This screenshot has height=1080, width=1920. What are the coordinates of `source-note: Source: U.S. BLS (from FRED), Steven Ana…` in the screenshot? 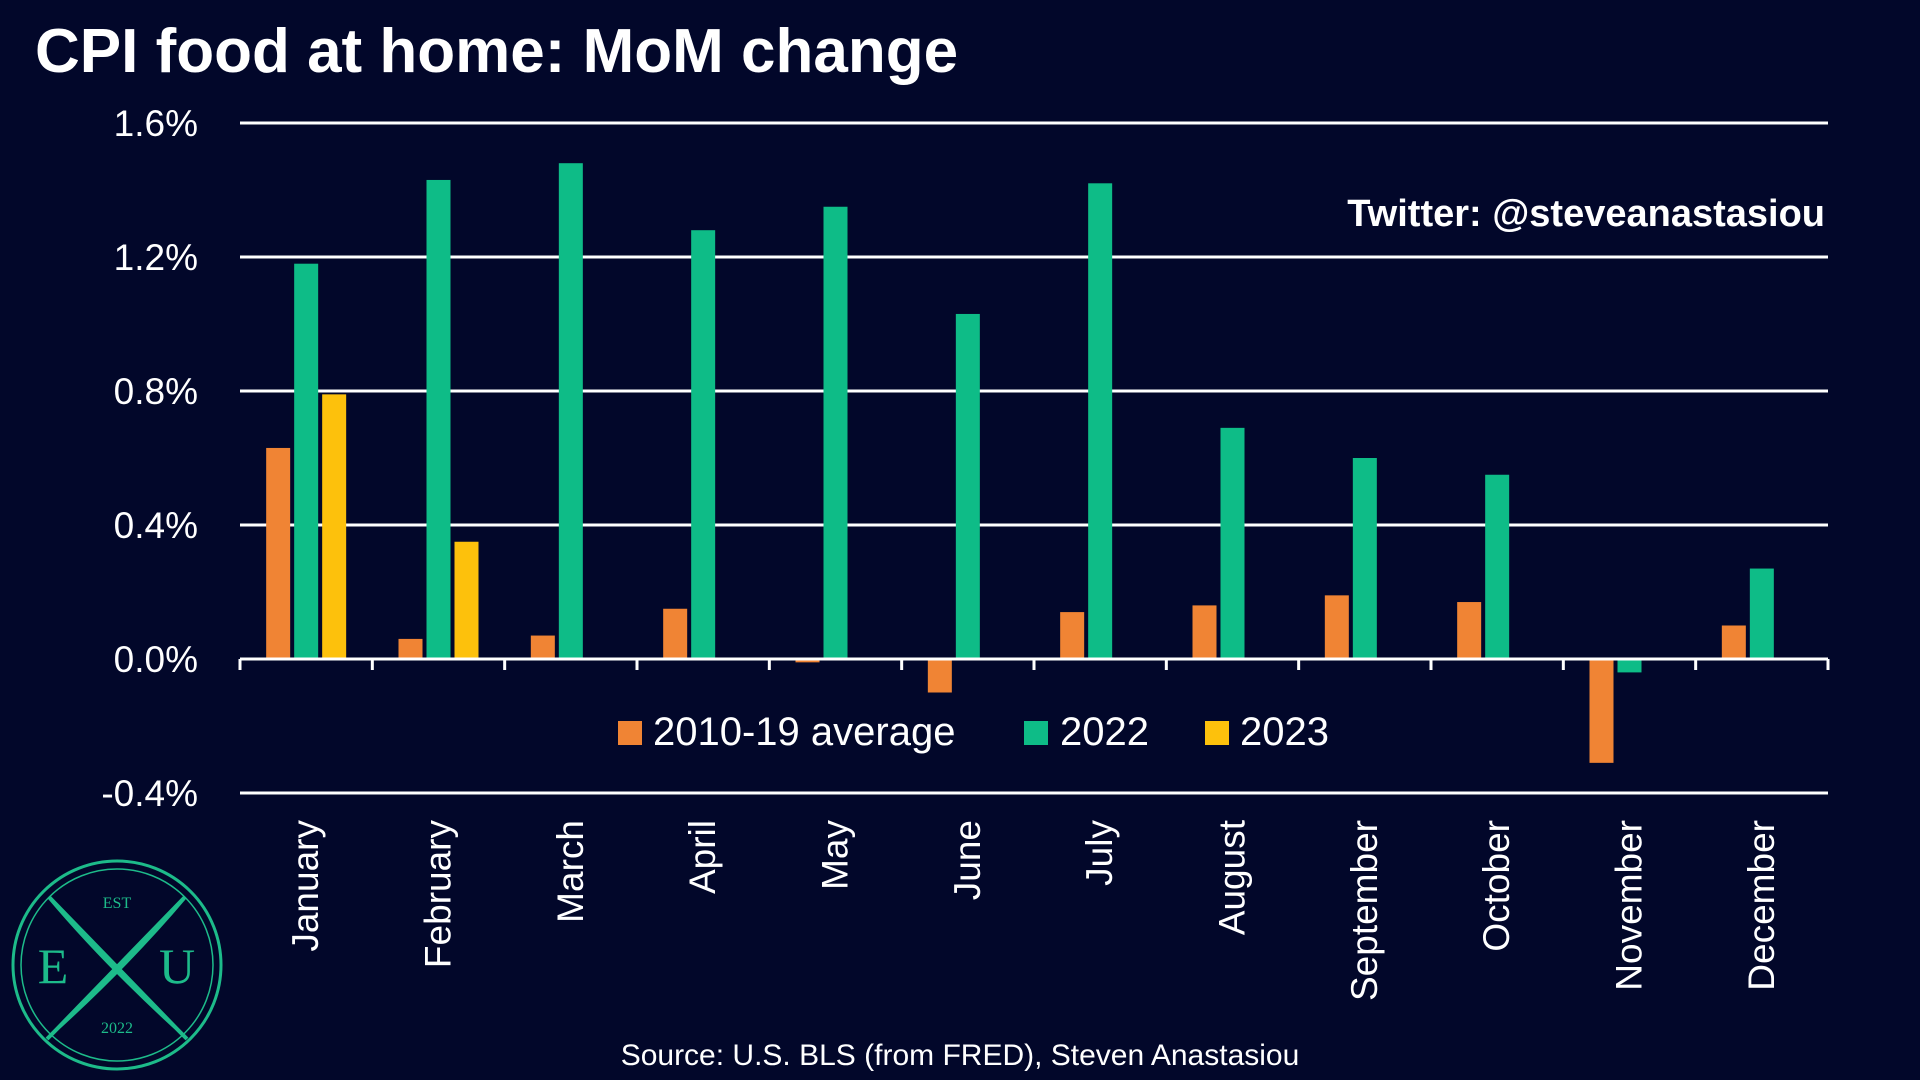 It's located at (960, 1055).